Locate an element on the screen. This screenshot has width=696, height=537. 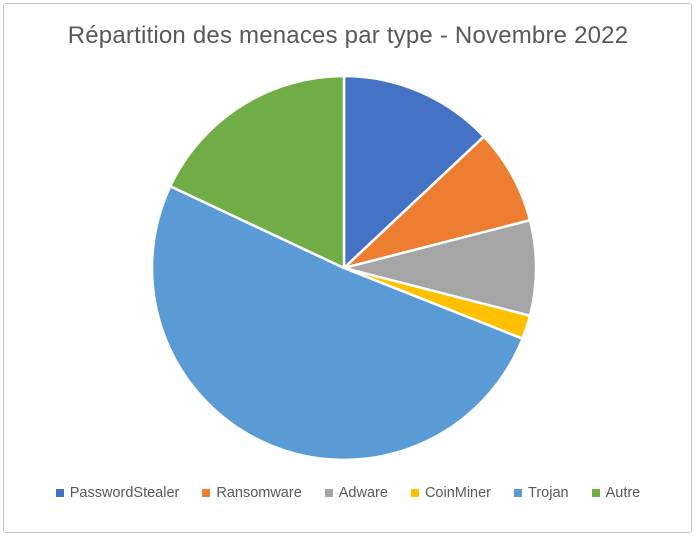
legend-item-trojan: Trojan is located at coordinates (541, 493).